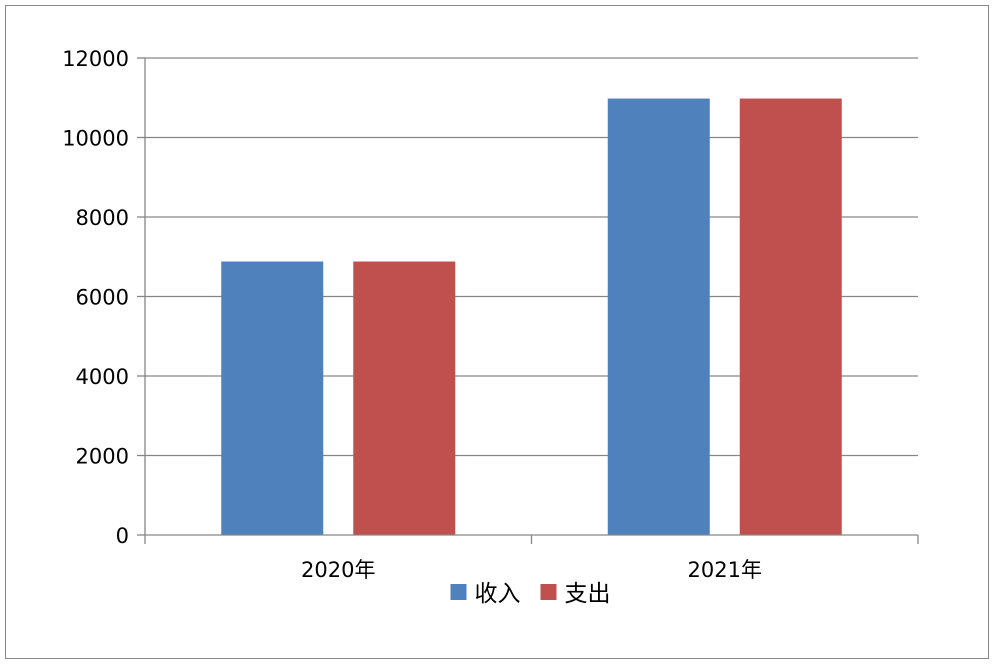  What do you see at coordinates (588, 594) in the screenshot?
I see `legend-label: 支出` at bounding box center [588, 594].